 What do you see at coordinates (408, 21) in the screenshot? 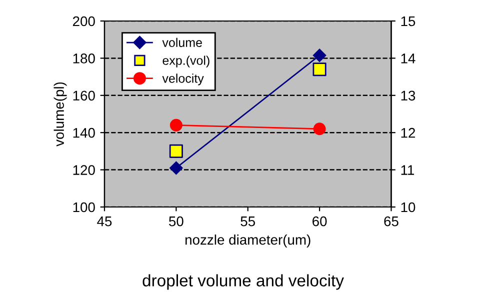
I see `y2-tick-label: 15` at bounding box center [408, 21].